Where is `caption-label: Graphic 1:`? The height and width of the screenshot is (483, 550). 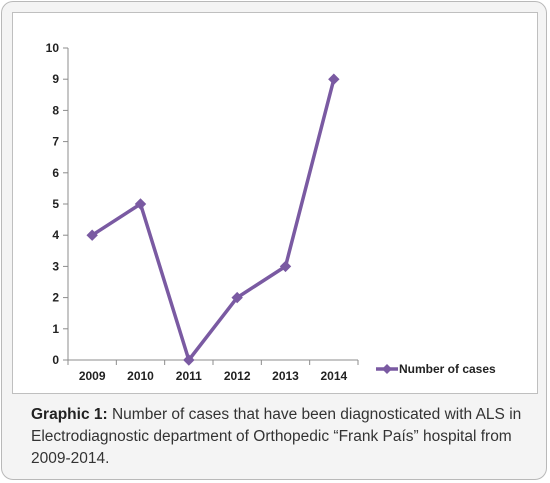 caption-label: Graphic 1: is located at coordinates (69, 414).